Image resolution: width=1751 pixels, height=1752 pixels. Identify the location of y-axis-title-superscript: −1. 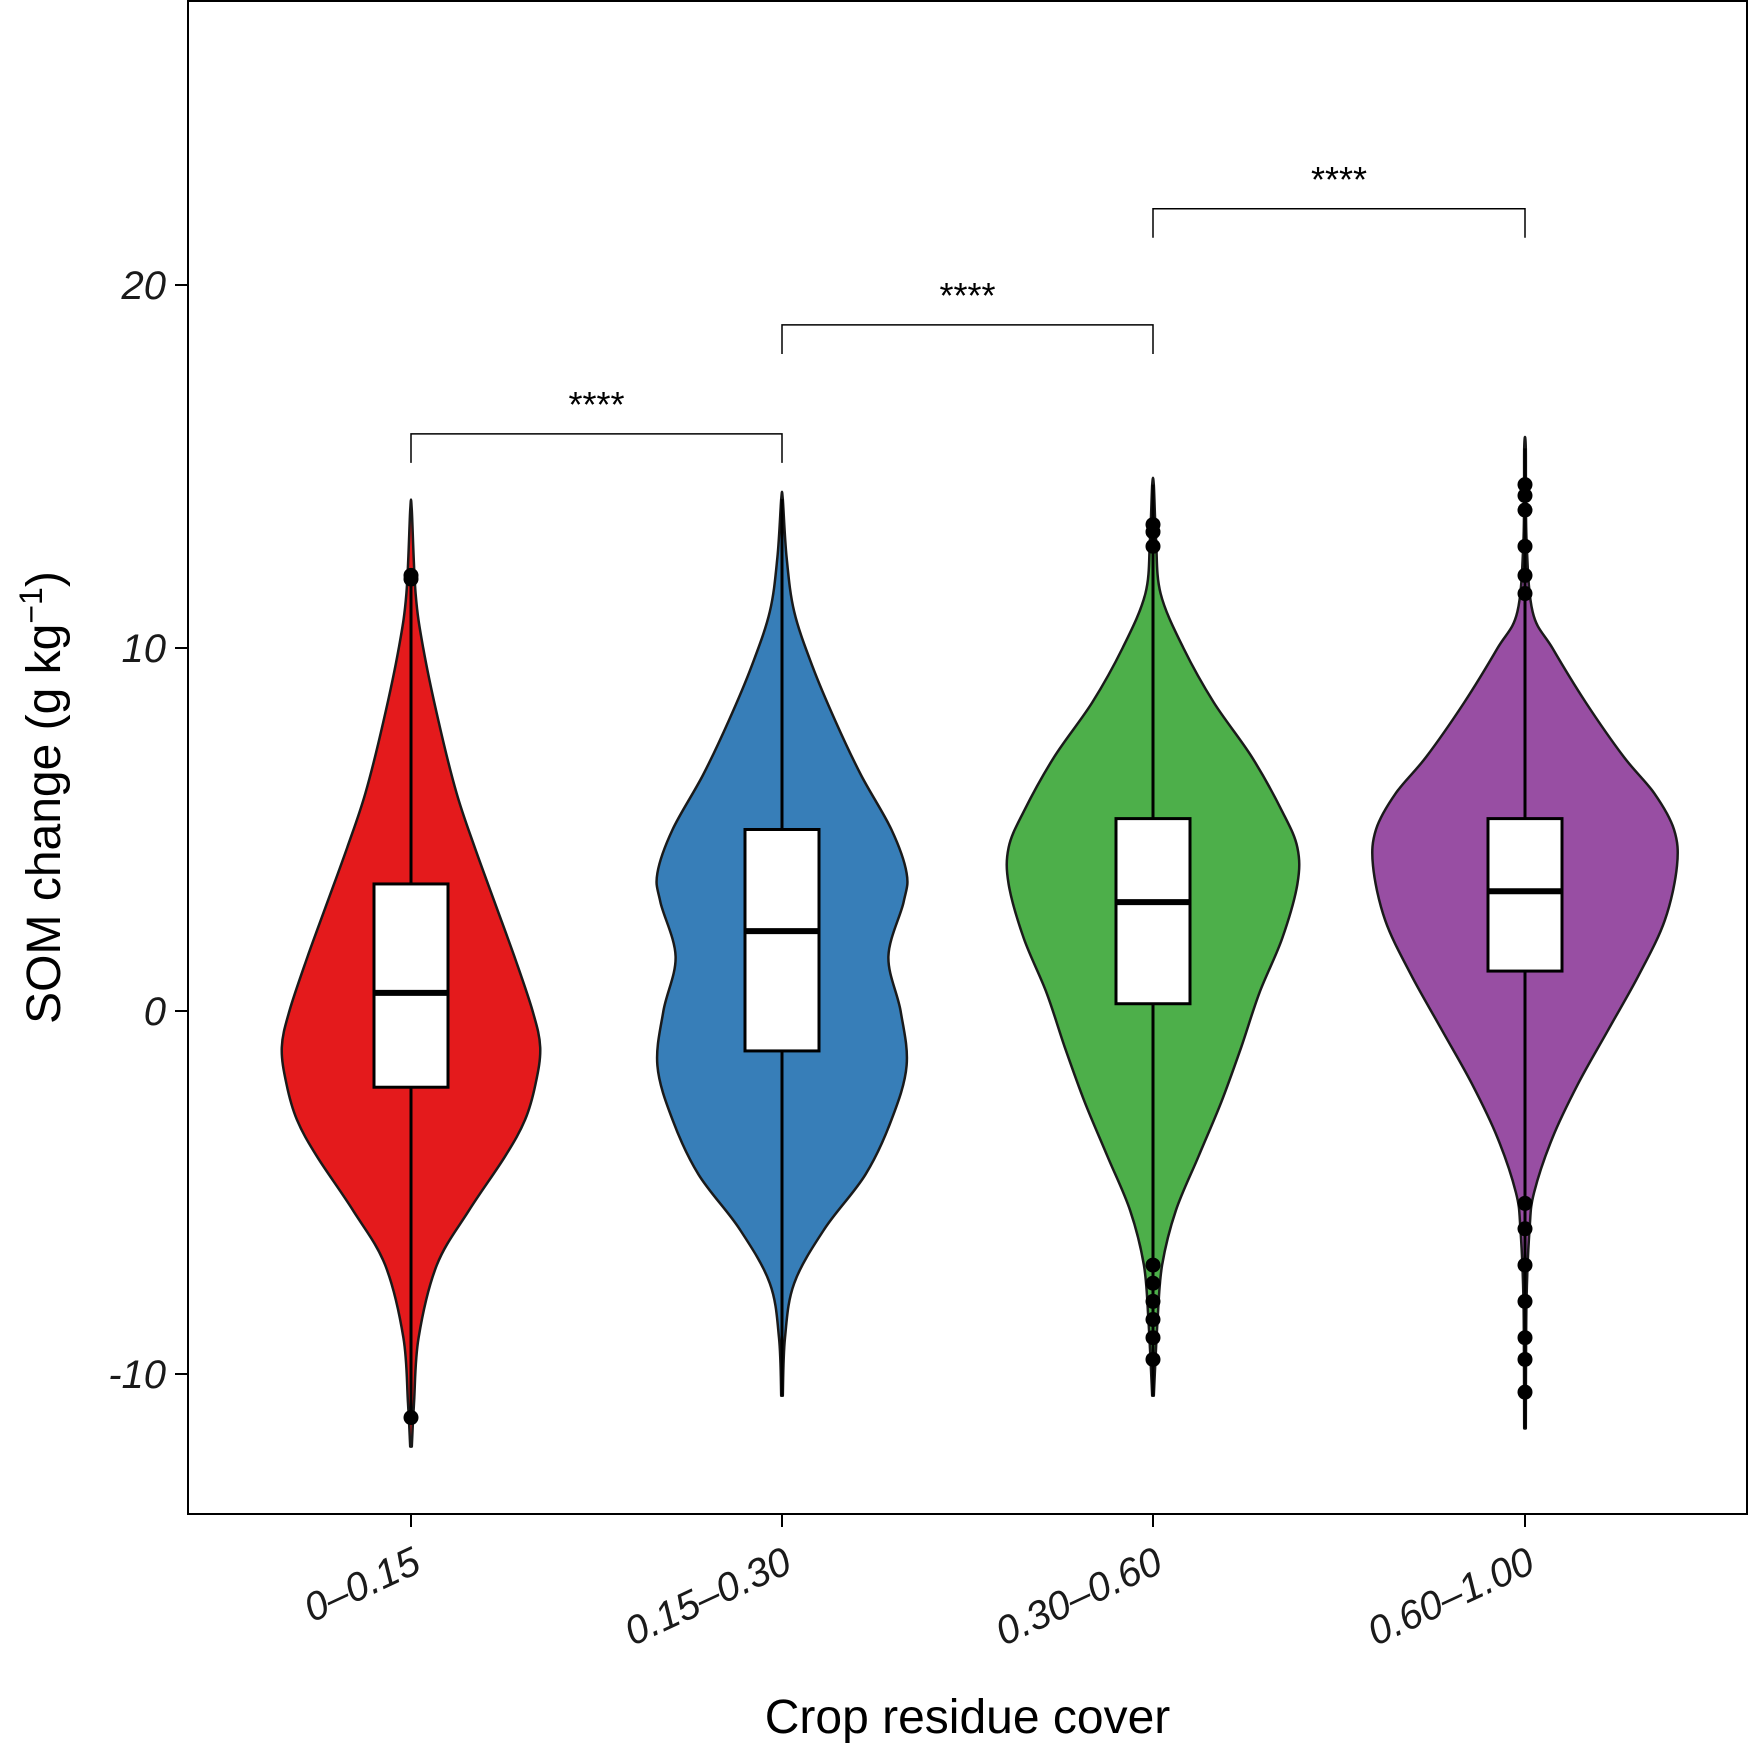
(31, 605).